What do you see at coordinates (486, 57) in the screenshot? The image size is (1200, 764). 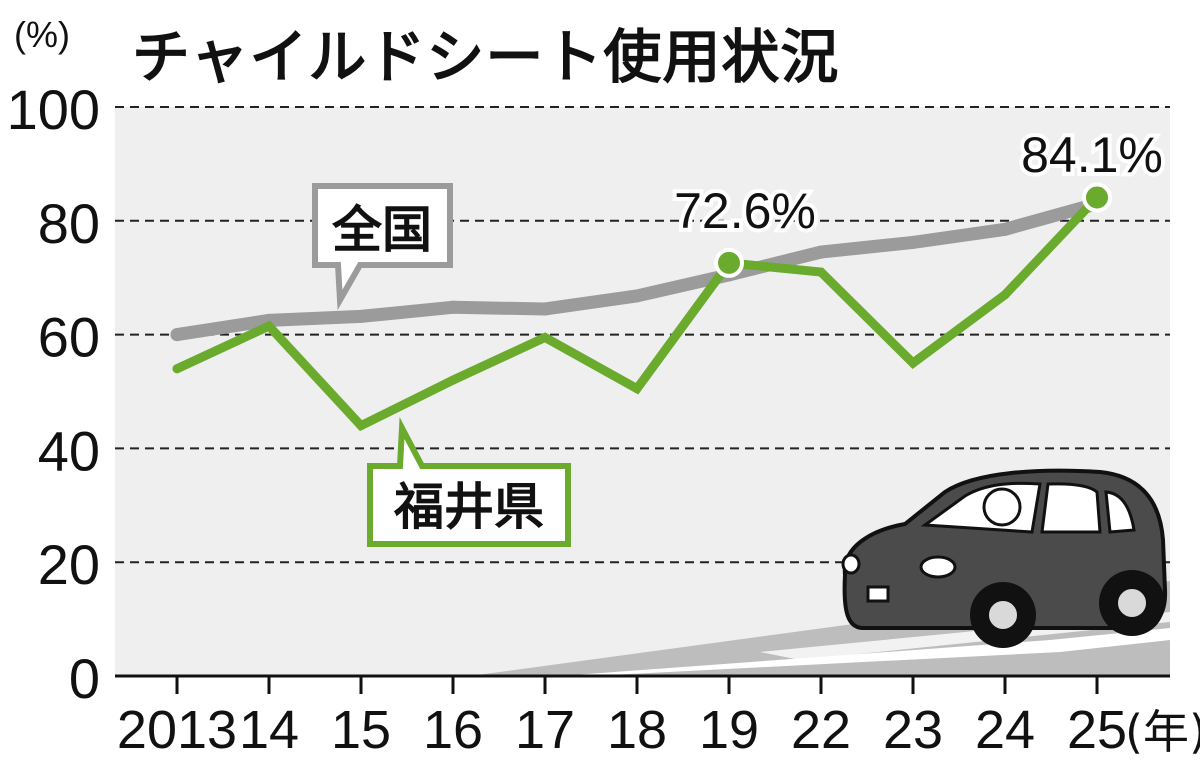 I see `chart-title: チャイルドシート使用状況` at bounding box center [486, 57].